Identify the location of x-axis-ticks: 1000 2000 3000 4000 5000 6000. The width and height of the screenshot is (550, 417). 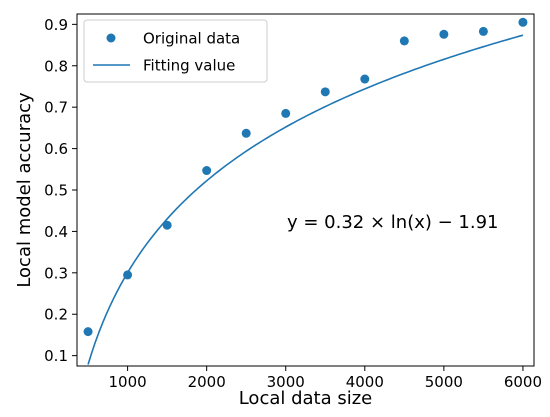
(325, 378).